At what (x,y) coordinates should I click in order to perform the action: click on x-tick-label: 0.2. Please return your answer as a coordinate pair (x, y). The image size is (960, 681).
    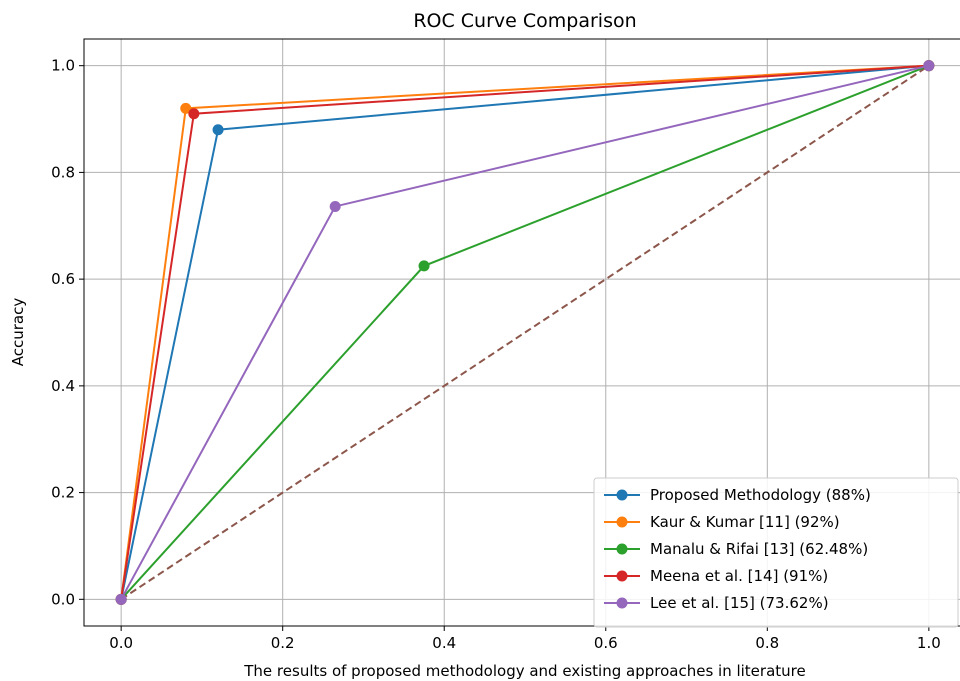
    Looking at the image, I should click on (283, 643).